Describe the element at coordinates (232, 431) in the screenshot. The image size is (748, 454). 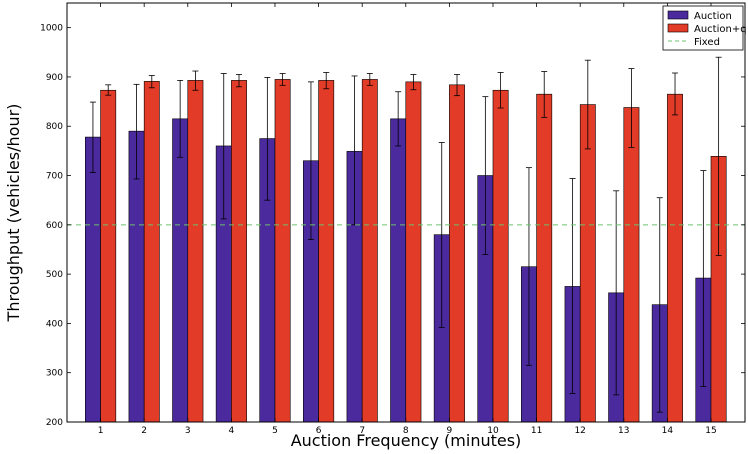
I see `x-tick-label-4: 4` at that location.